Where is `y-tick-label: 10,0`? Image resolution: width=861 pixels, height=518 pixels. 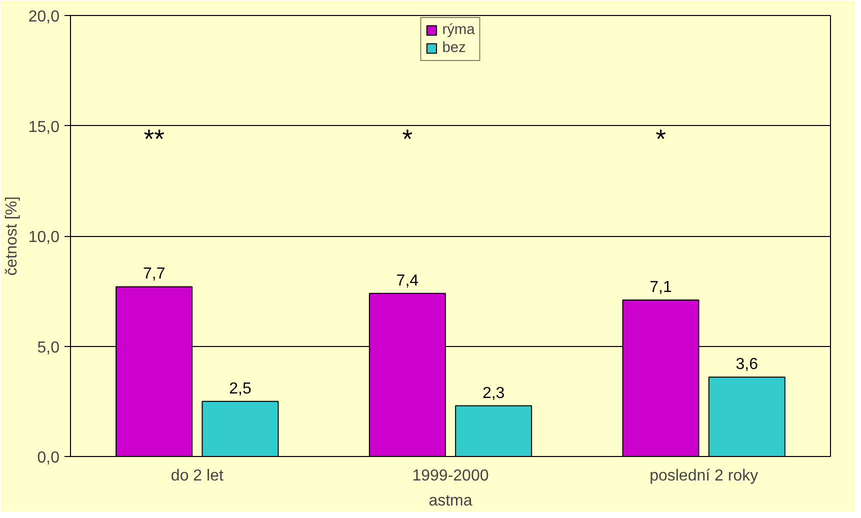 y-tick-label: 10,0 is located at coordinates (44, 237).